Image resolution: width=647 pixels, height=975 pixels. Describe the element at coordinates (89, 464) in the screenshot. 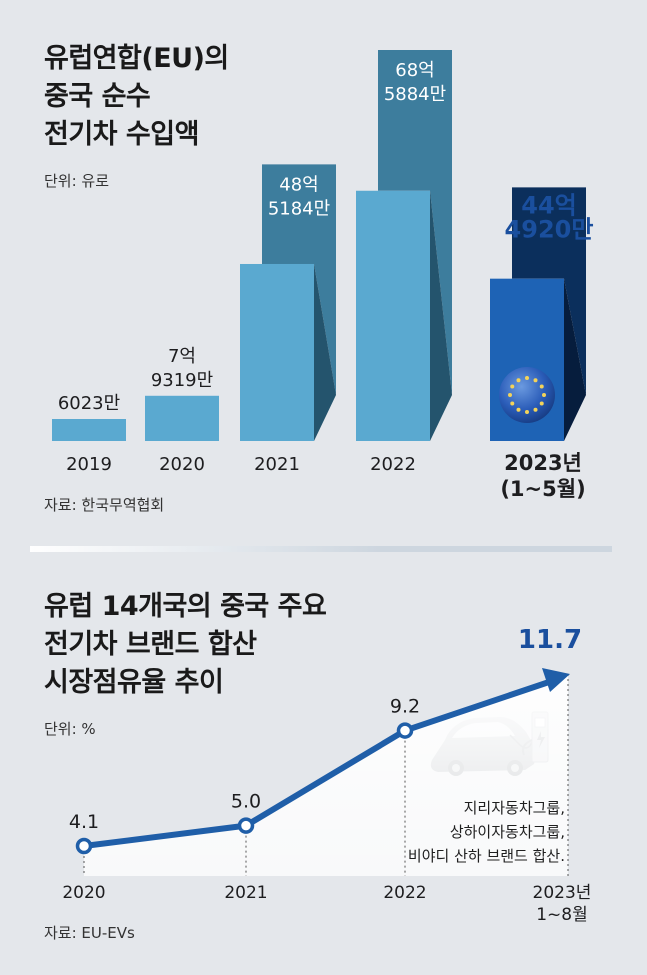

I see `bar-category-label-0-0: 2019` at that location.